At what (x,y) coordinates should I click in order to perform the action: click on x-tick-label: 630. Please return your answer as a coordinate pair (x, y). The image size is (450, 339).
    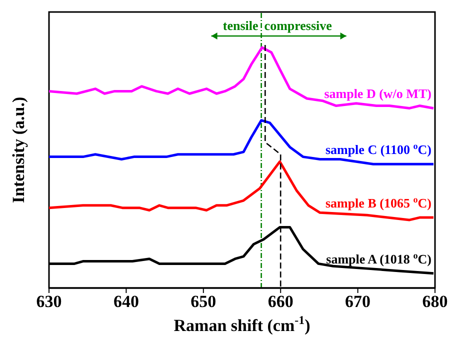
    Looking at the image, I should click on (49, 302).